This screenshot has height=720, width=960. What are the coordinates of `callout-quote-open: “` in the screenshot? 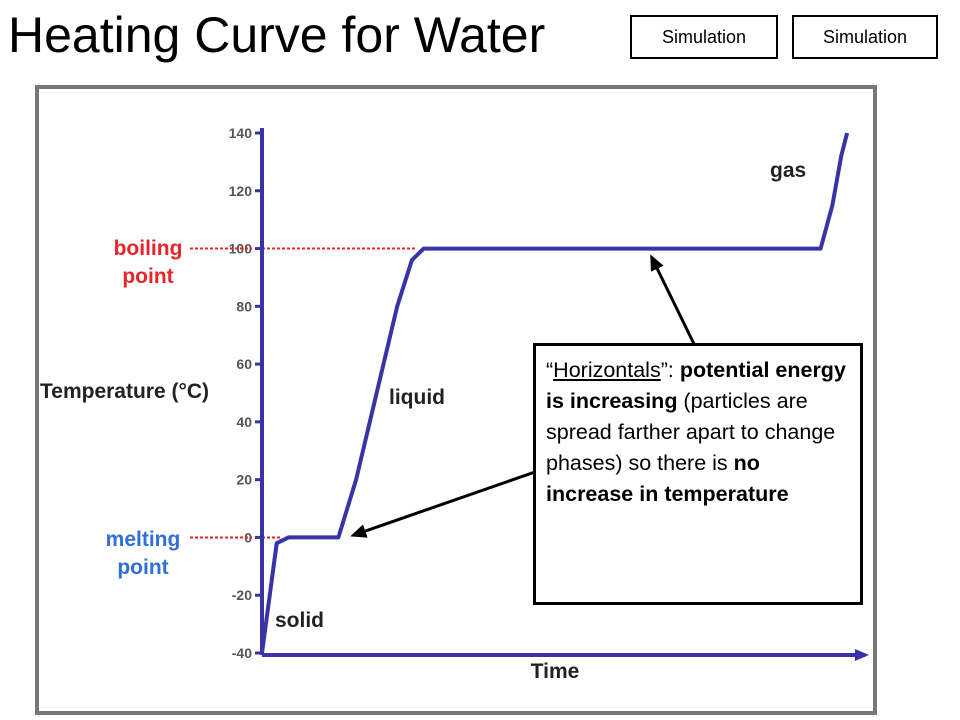 It's located at (550, 370).